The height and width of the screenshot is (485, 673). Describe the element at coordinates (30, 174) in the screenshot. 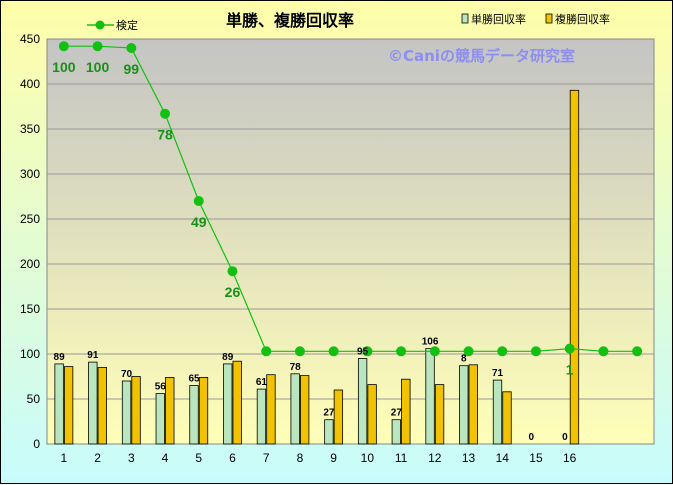

I see `y-tick-label-300: 300` at that location.